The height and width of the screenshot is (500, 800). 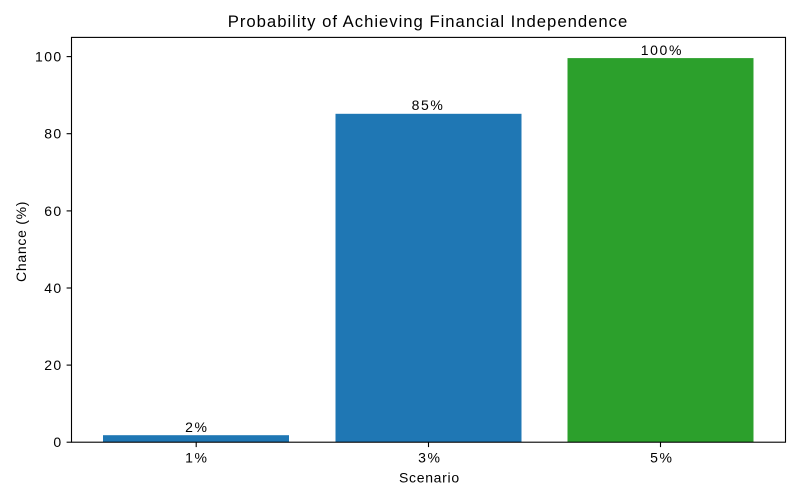 I want to click on svg-text: 20, so click(x=53, y=365).